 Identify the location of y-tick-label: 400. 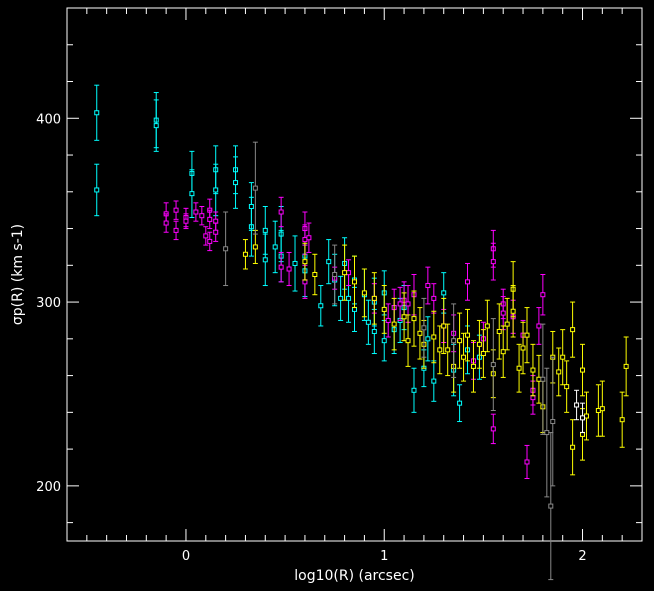
(48, 119).